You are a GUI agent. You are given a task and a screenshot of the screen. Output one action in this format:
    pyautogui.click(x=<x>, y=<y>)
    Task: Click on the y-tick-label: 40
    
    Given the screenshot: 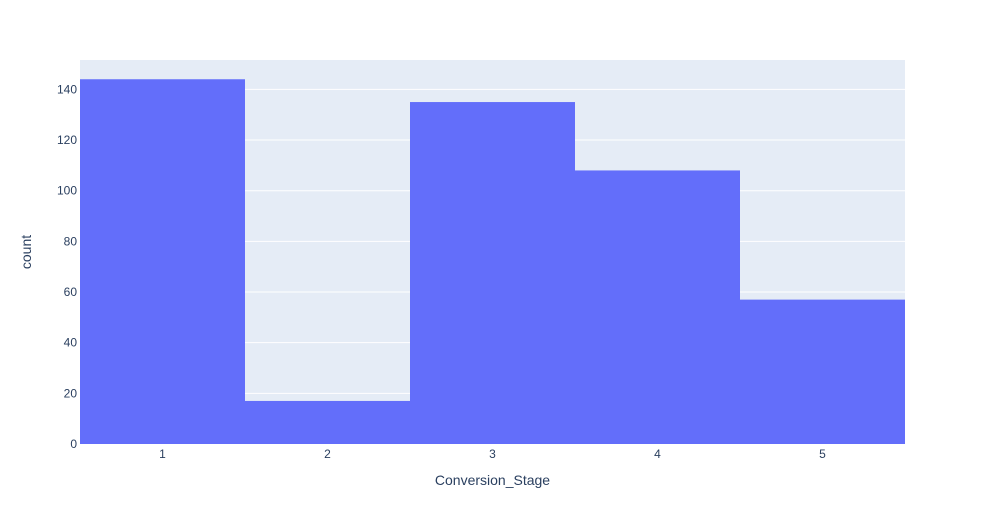 What is the action you would take?
    pyautogui.click(x=71, y=343)
    